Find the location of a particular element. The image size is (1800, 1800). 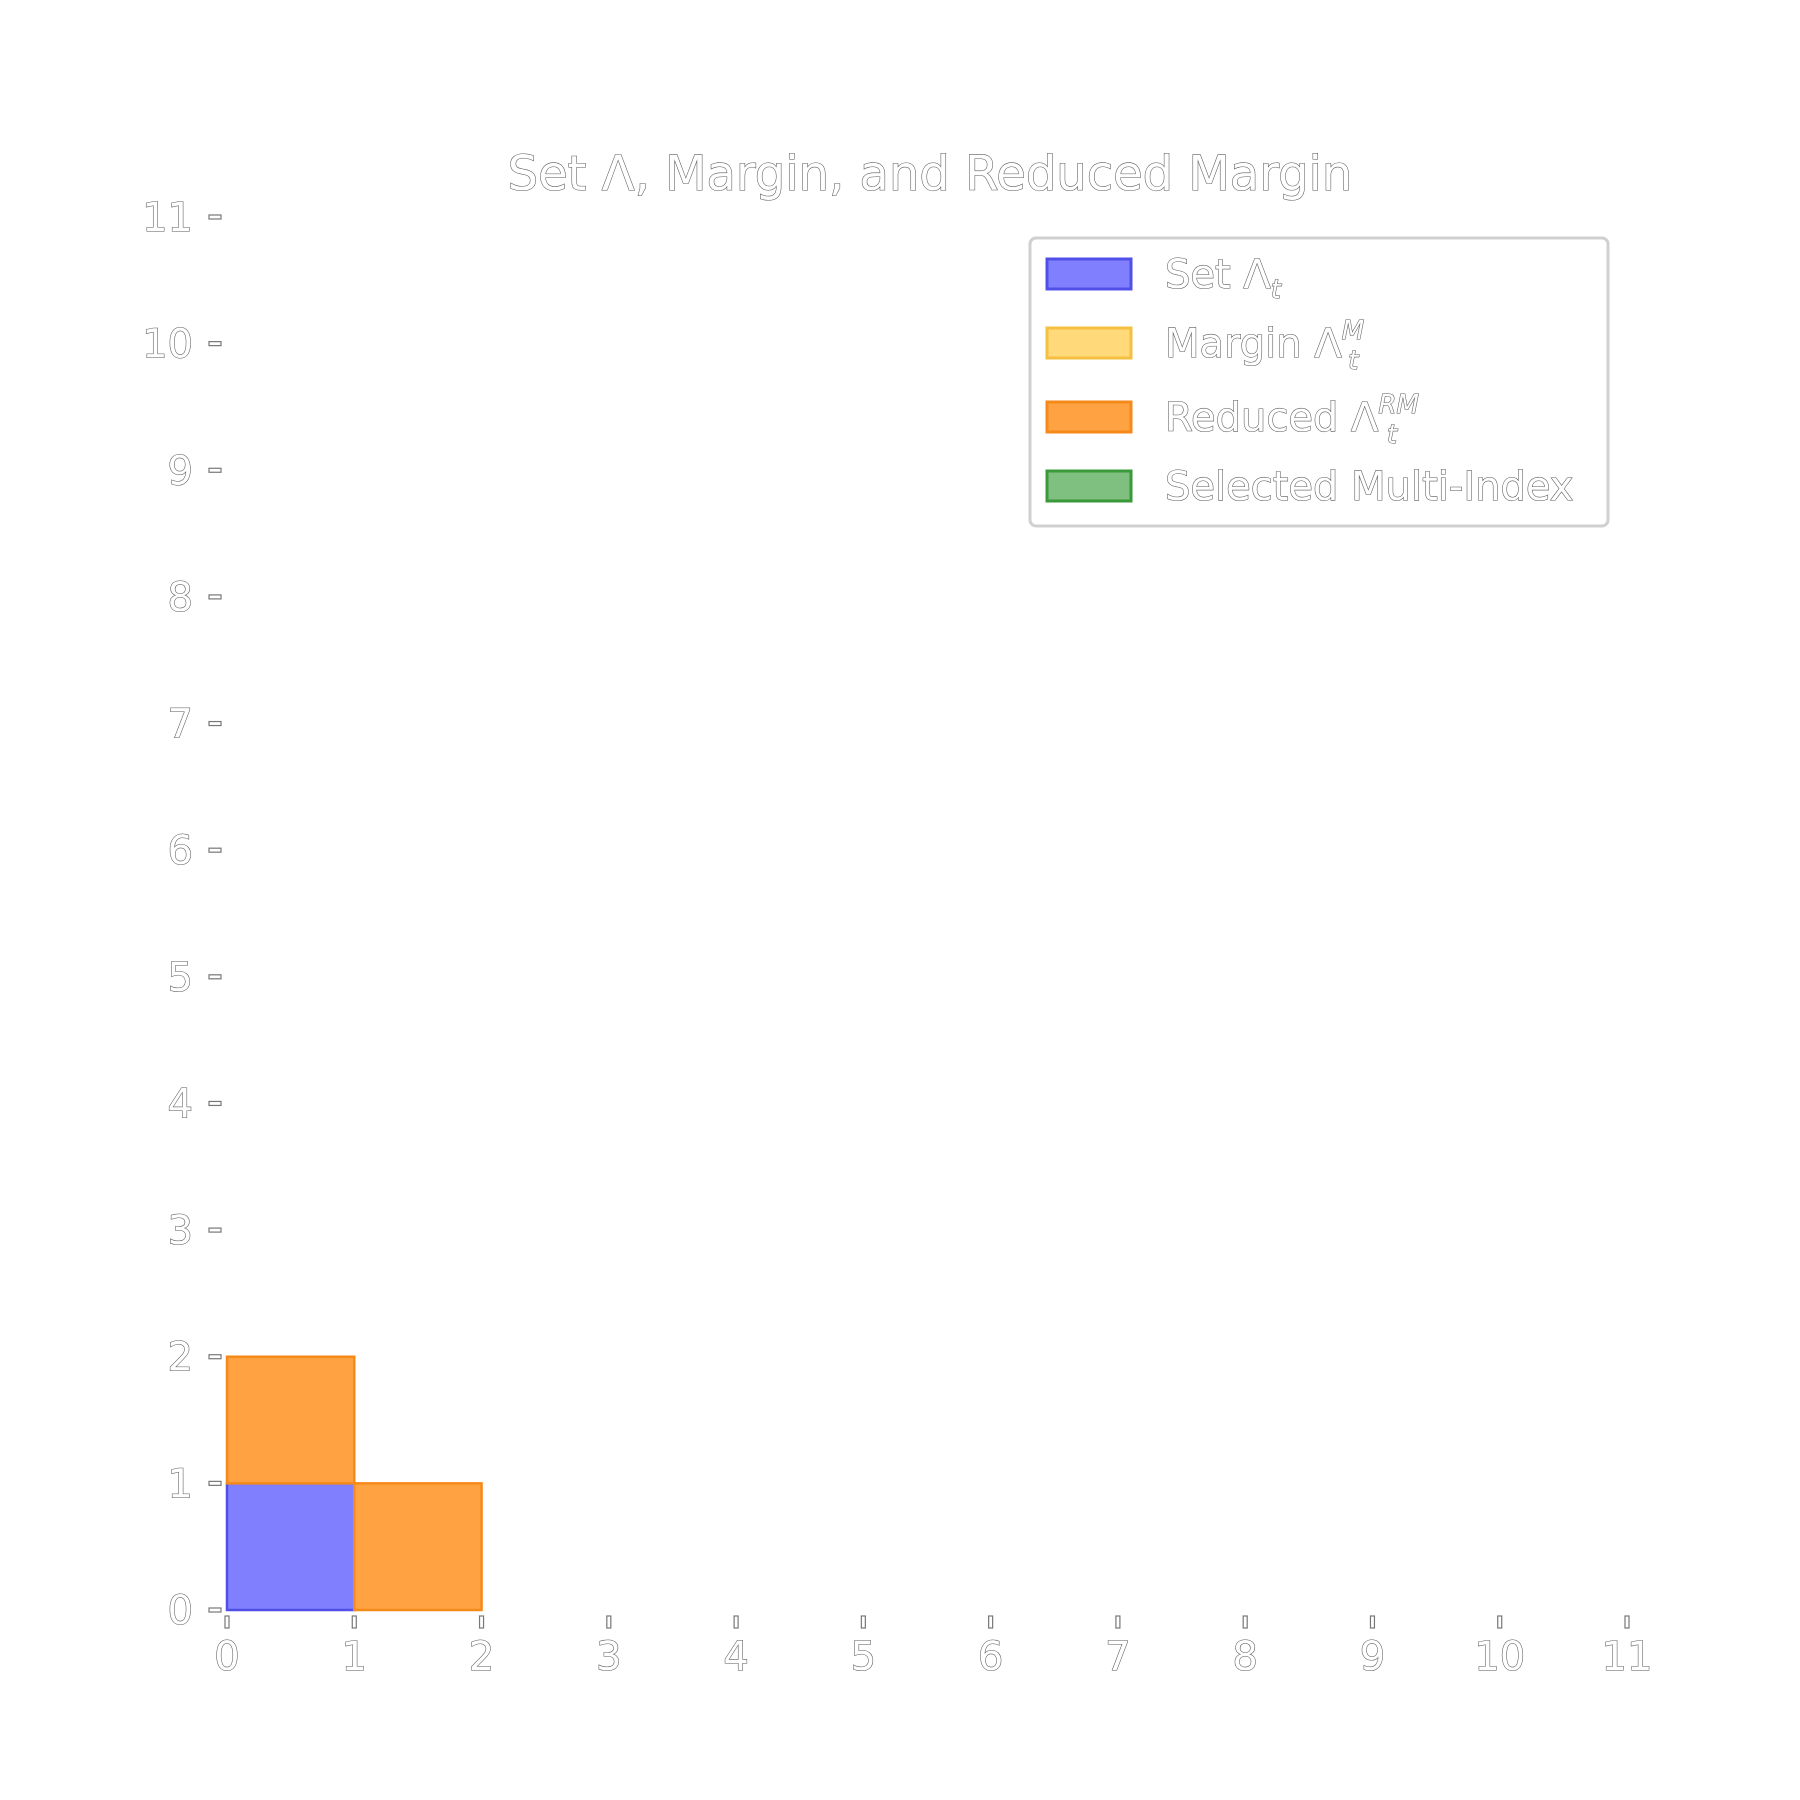

y-tick-label-7: 7 is located at coordinates (180, 725).